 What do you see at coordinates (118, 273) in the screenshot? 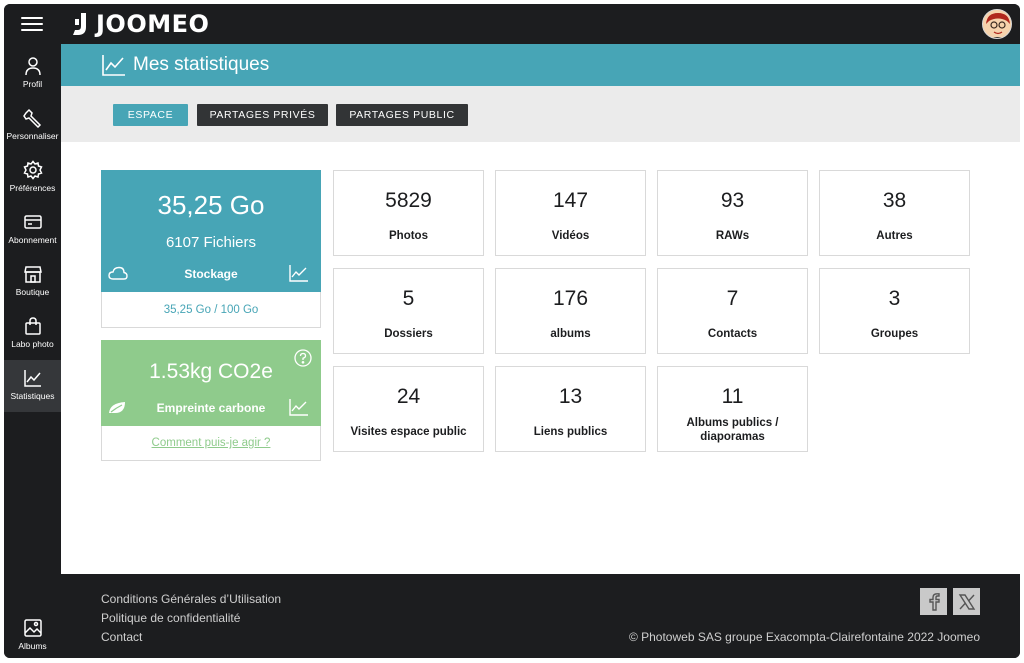
I see `cloud-icon` at bounding box center [118, 273].